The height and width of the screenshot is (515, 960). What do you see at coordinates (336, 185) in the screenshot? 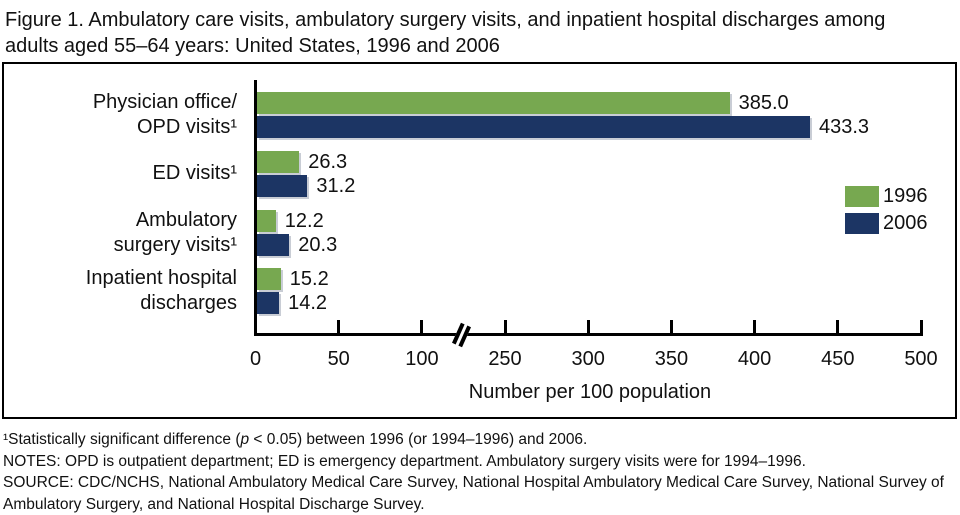
I see `value-label-2006-1: 31.2` at bounding box center [336, 185].